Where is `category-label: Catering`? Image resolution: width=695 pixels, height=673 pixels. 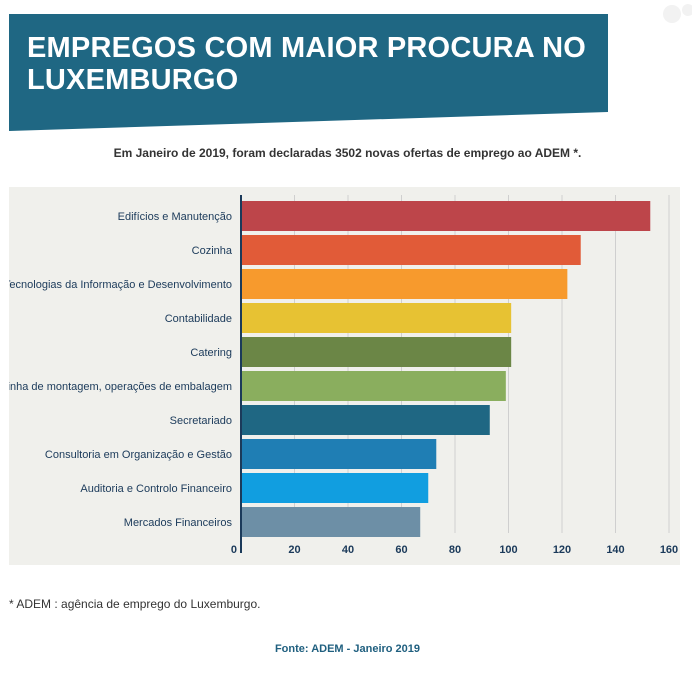 category-label: Catering is located at coordinates (211, 353).